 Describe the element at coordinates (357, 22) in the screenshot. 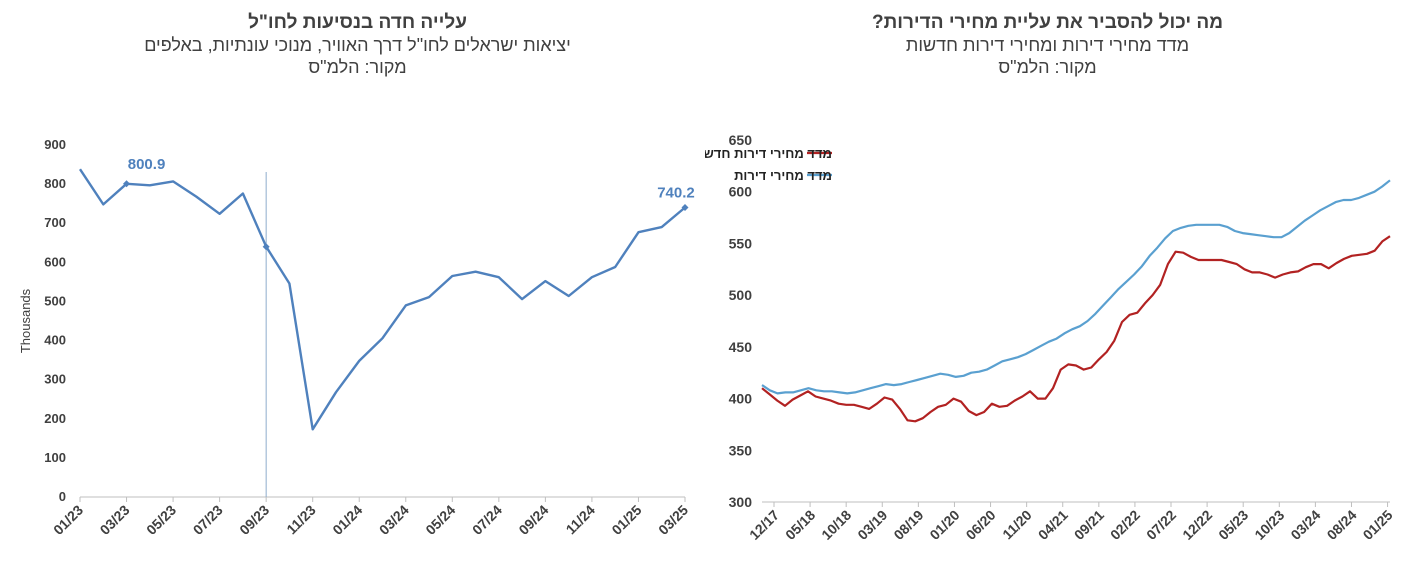

I see `left-chart-title: עלייה חדה בנסיעות לחו"ל` at that location.